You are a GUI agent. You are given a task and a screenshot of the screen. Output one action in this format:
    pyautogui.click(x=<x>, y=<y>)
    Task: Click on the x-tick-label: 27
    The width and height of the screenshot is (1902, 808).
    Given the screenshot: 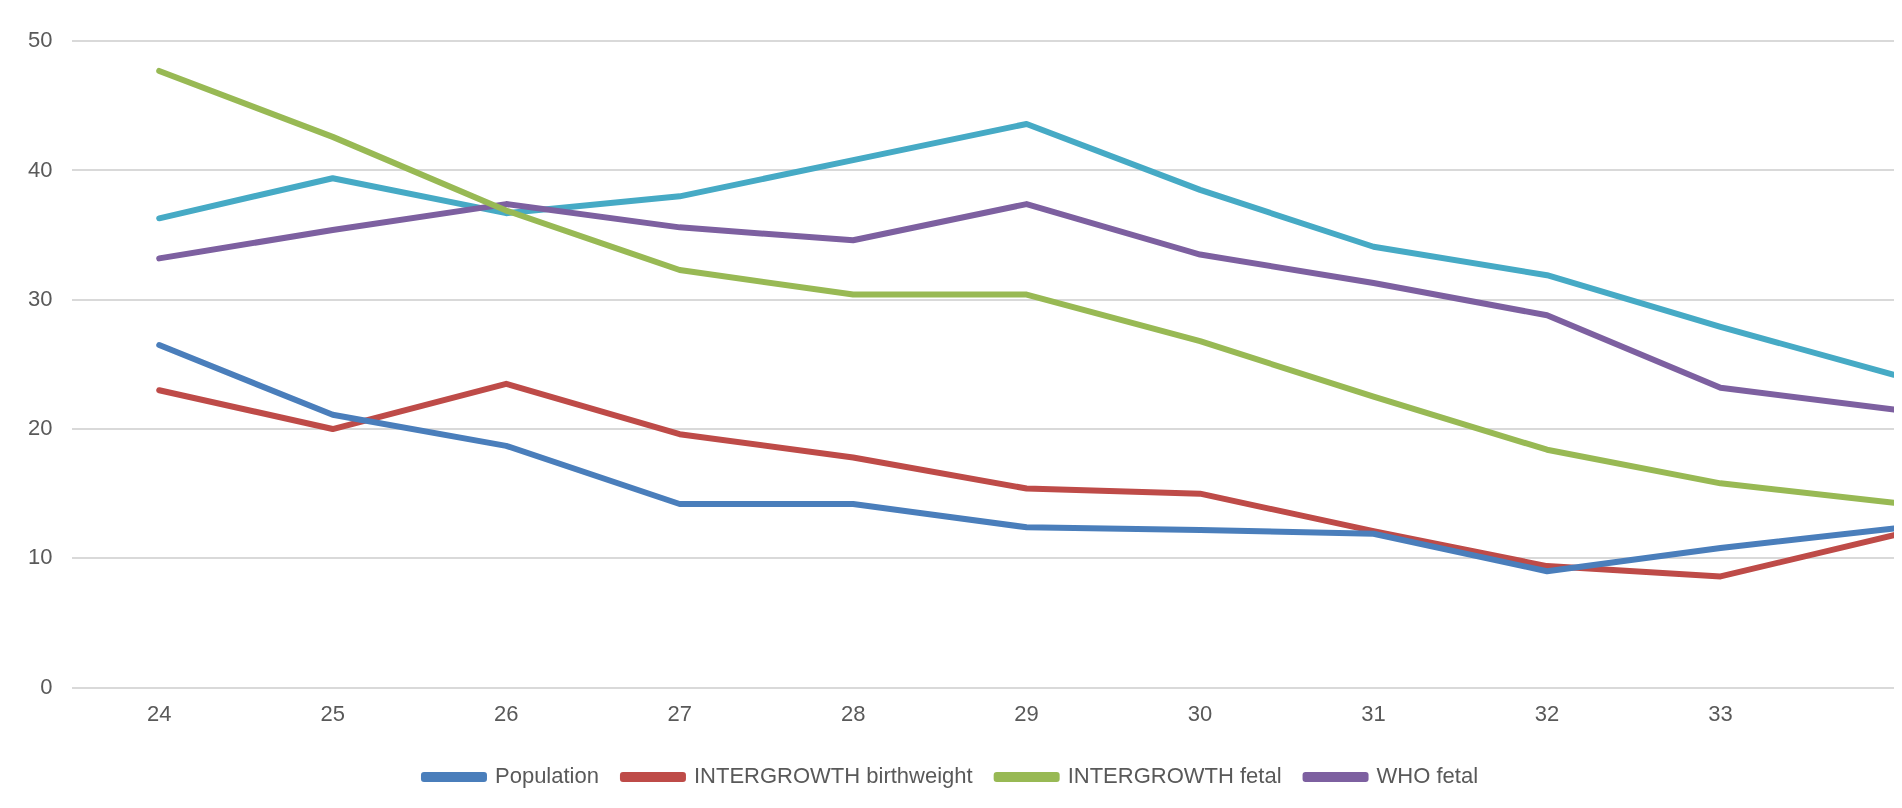 What is the action you would take?
    pyautogui.click(x=679, y=713)
    